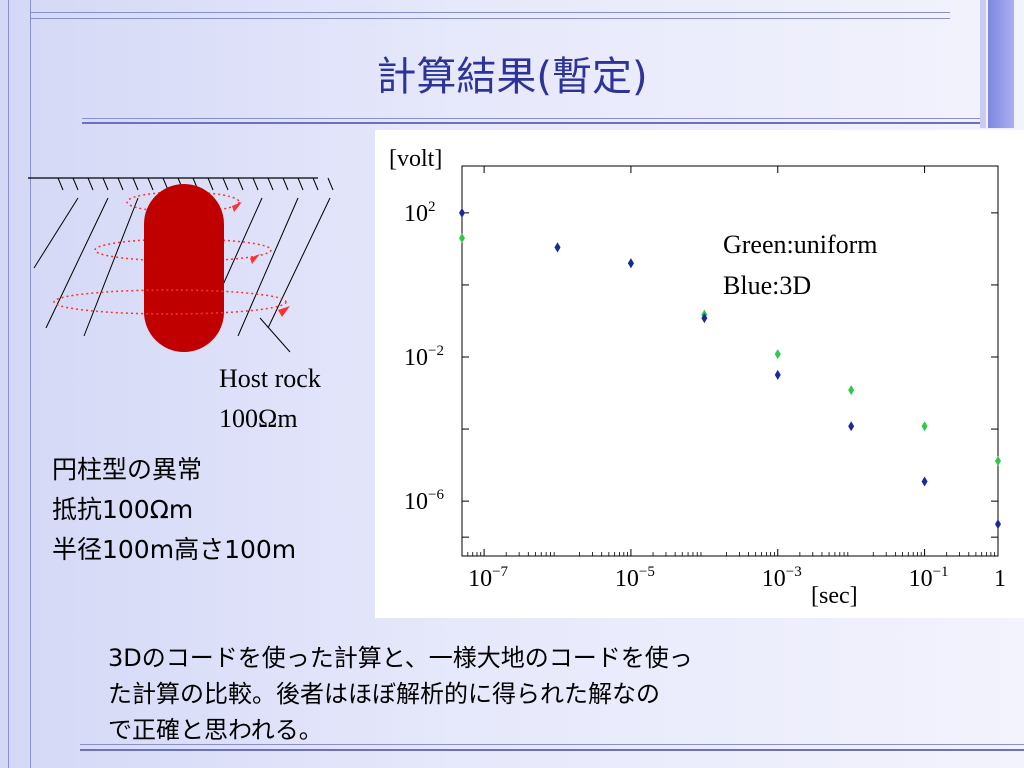  Describe the element at coordinates (488, 578) in the screenshot. I see `x-tick-label: 10⁻⁷` at that location.